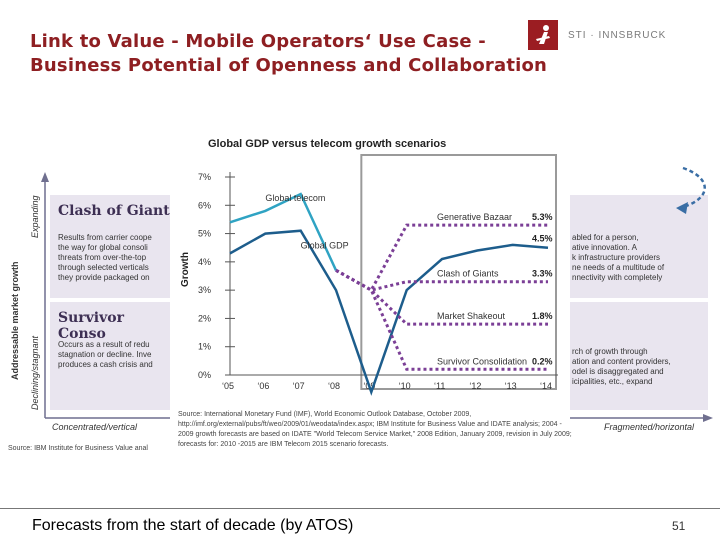  I want to click on y-tick-label: 5%, so click(204, 234).